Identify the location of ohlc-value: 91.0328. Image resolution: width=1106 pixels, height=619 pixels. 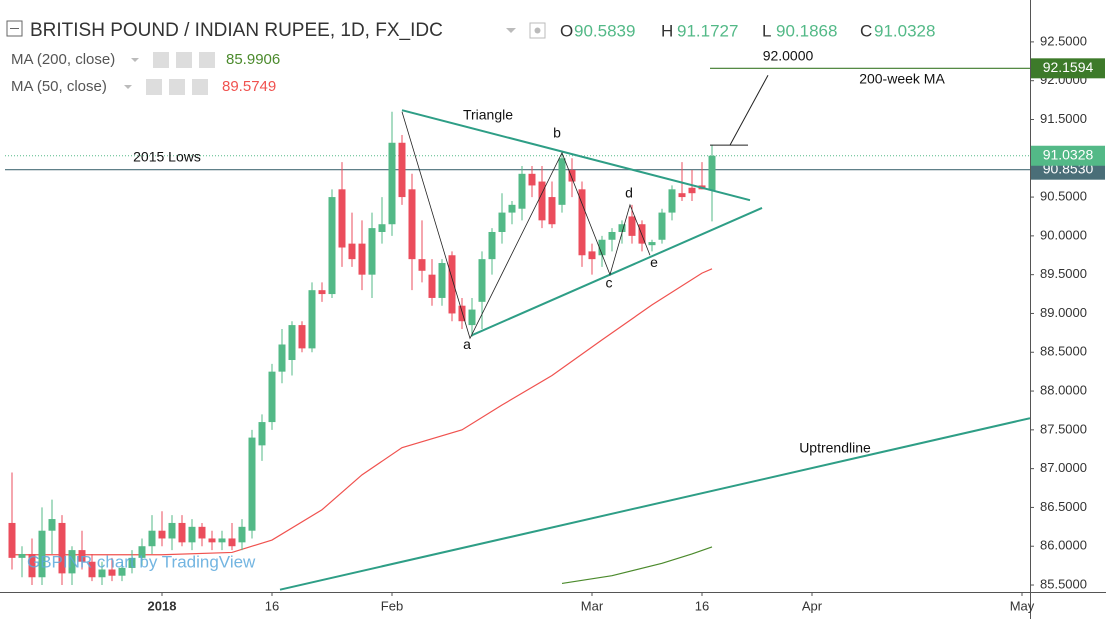
(904, 30).